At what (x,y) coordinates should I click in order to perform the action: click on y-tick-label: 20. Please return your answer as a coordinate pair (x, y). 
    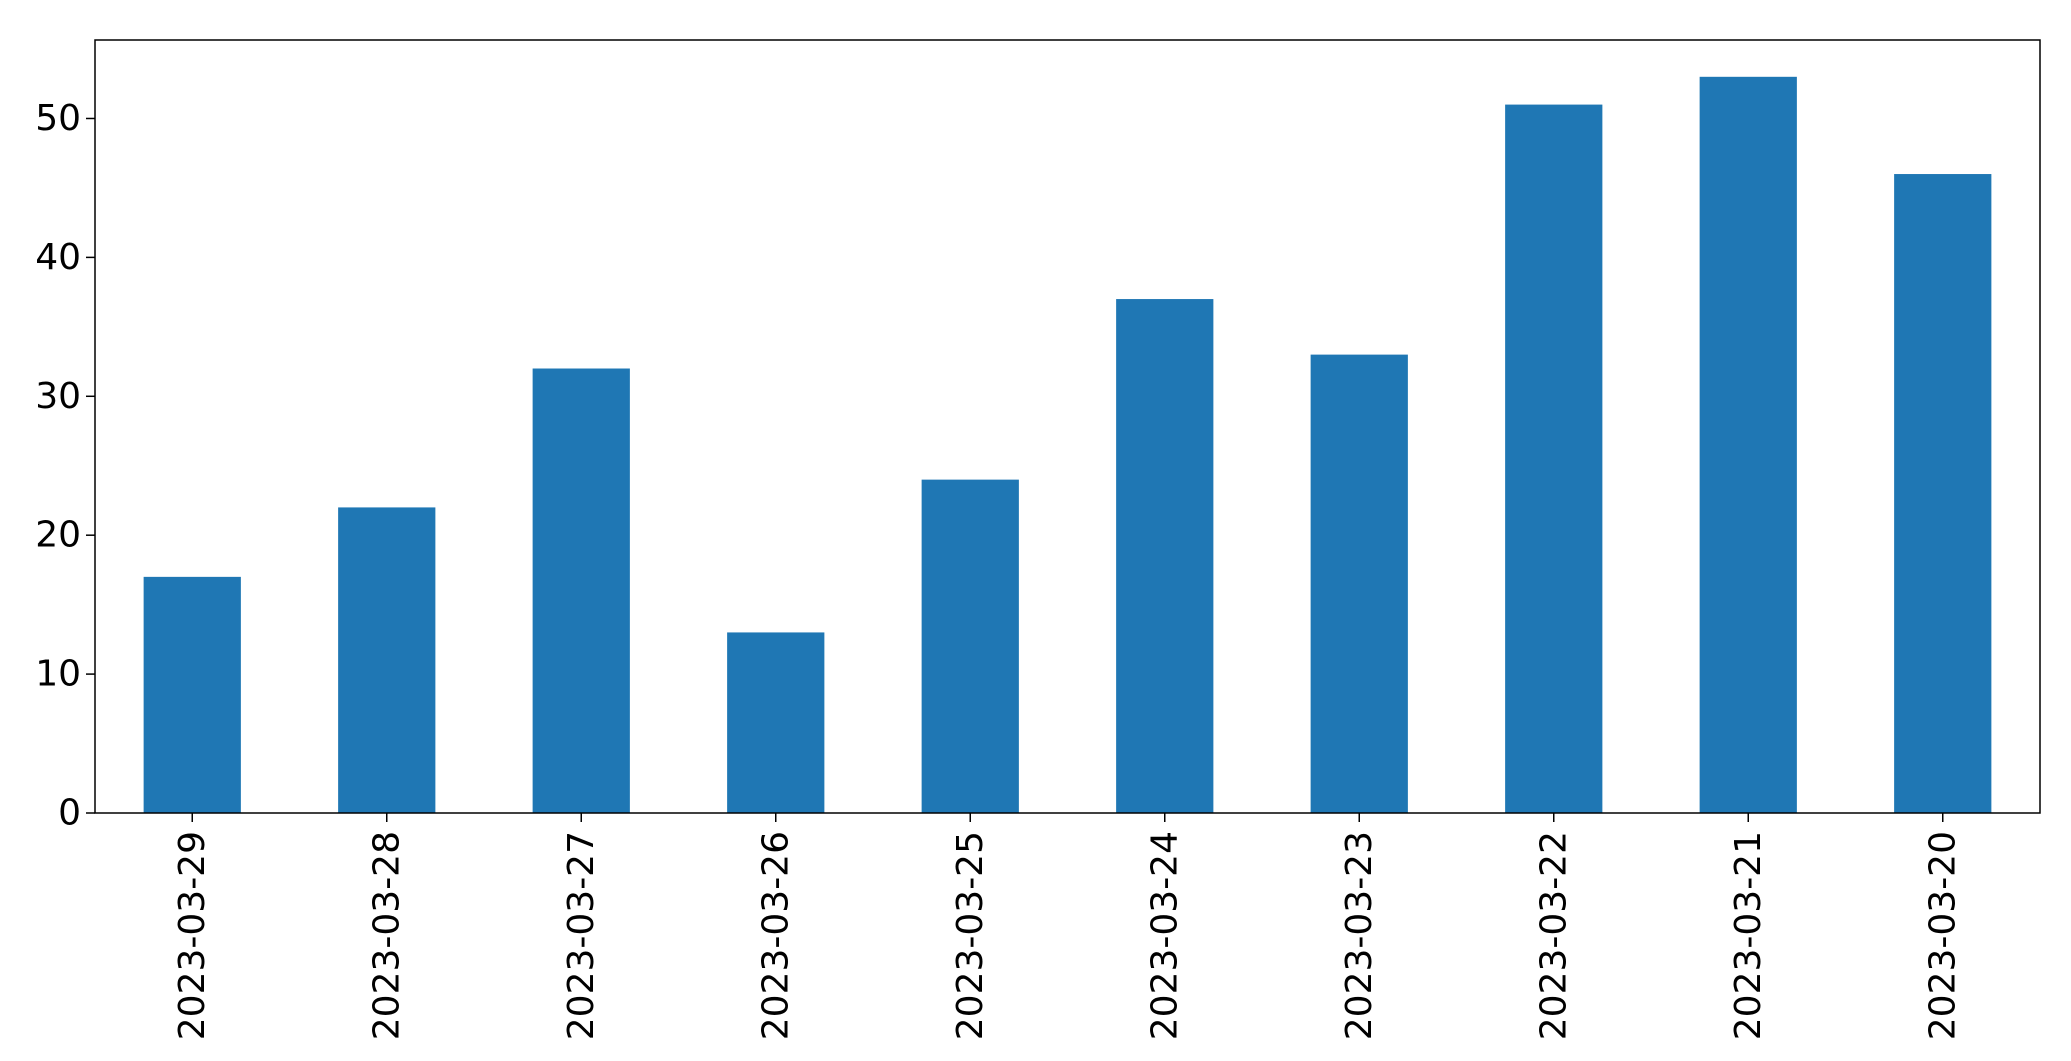
    Looking at the image, I should click on (58, 535).